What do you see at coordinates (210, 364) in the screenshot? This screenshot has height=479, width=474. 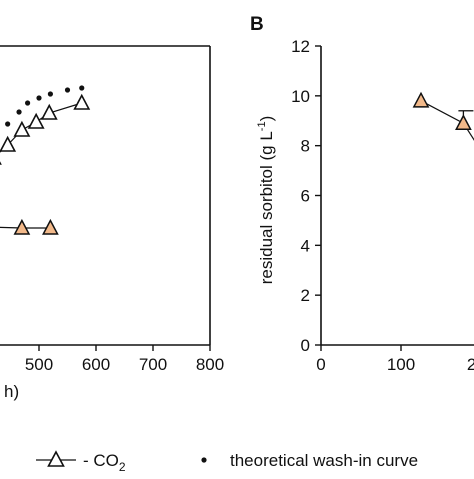 I see `panel-a-x-tick-label: 800` at bounding box center [210, 364].